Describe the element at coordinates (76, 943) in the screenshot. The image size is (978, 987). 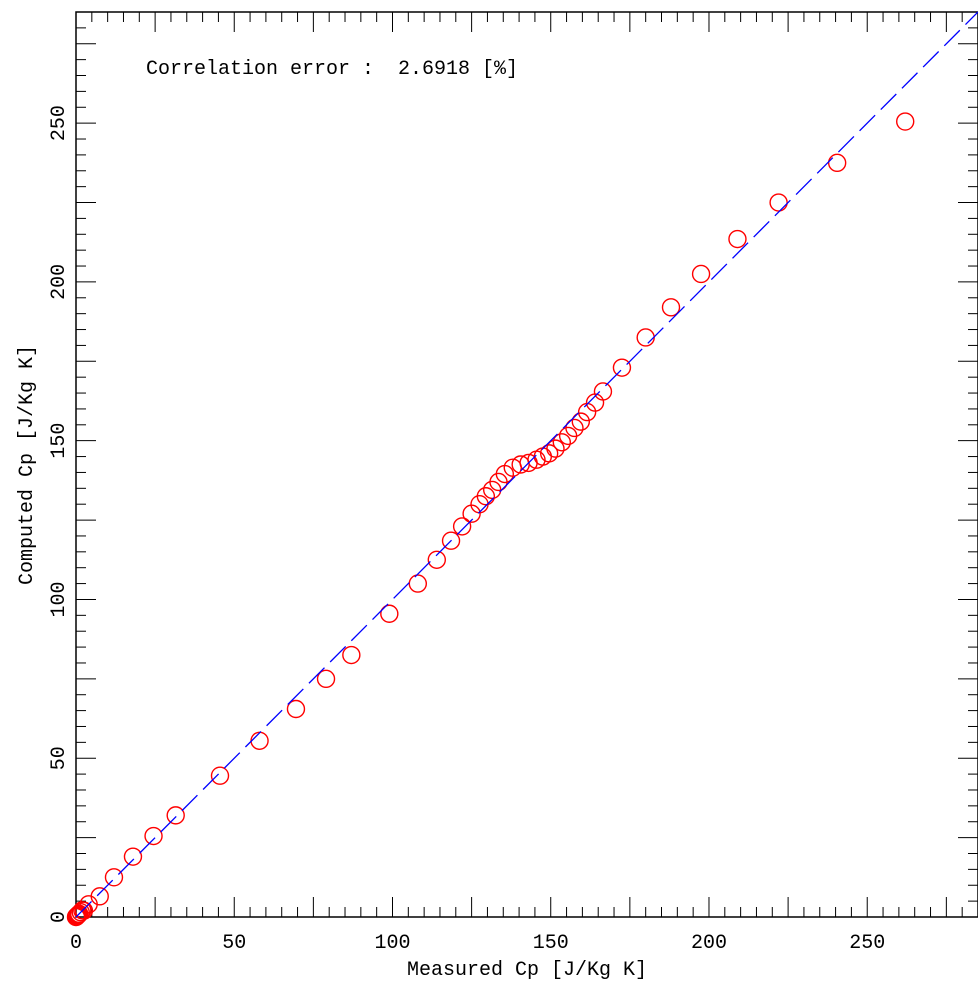
I see `x-tick-label: 0` at that location.